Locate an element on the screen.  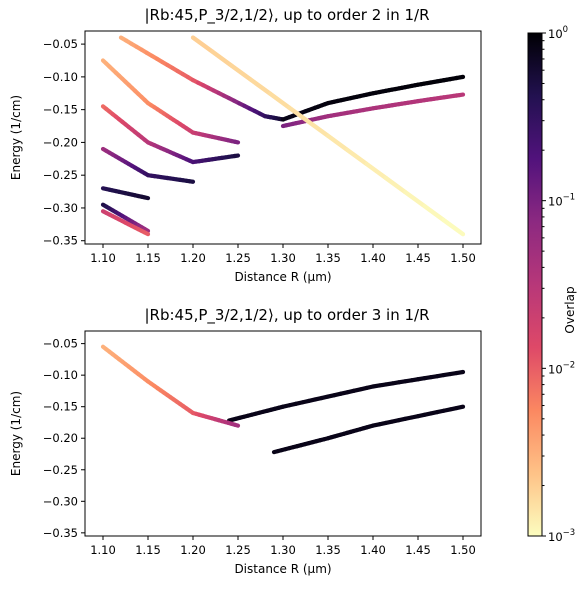
colorbar-tick-label: 10⁰ is located at coordinates (558, 33).